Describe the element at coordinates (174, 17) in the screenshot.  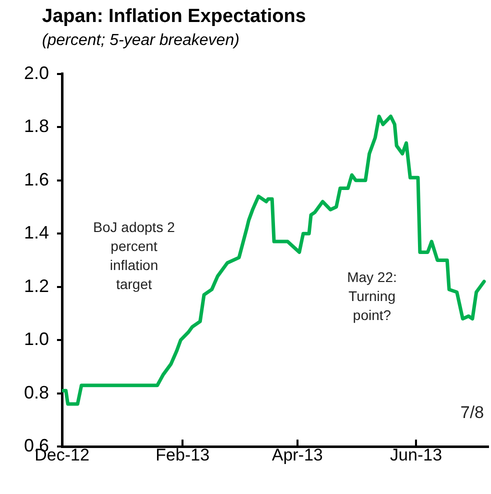
I see `chart-title: Japan: Inflation Expectations` at that location.